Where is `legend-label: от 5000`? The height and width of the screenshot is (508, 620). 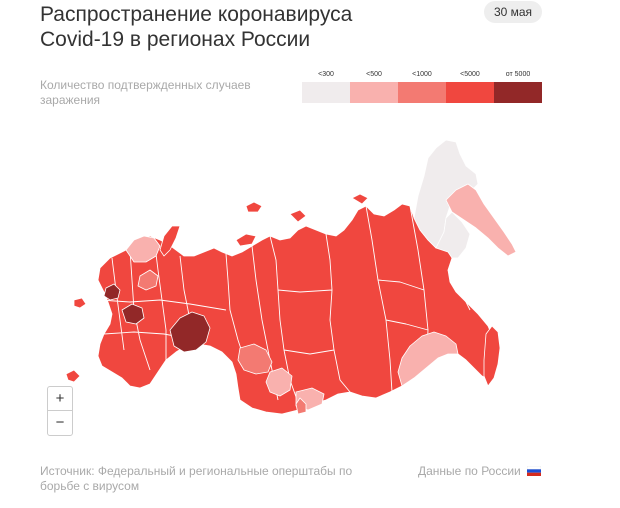 legend-label: от 5000 is located at coordinates (518, 74).